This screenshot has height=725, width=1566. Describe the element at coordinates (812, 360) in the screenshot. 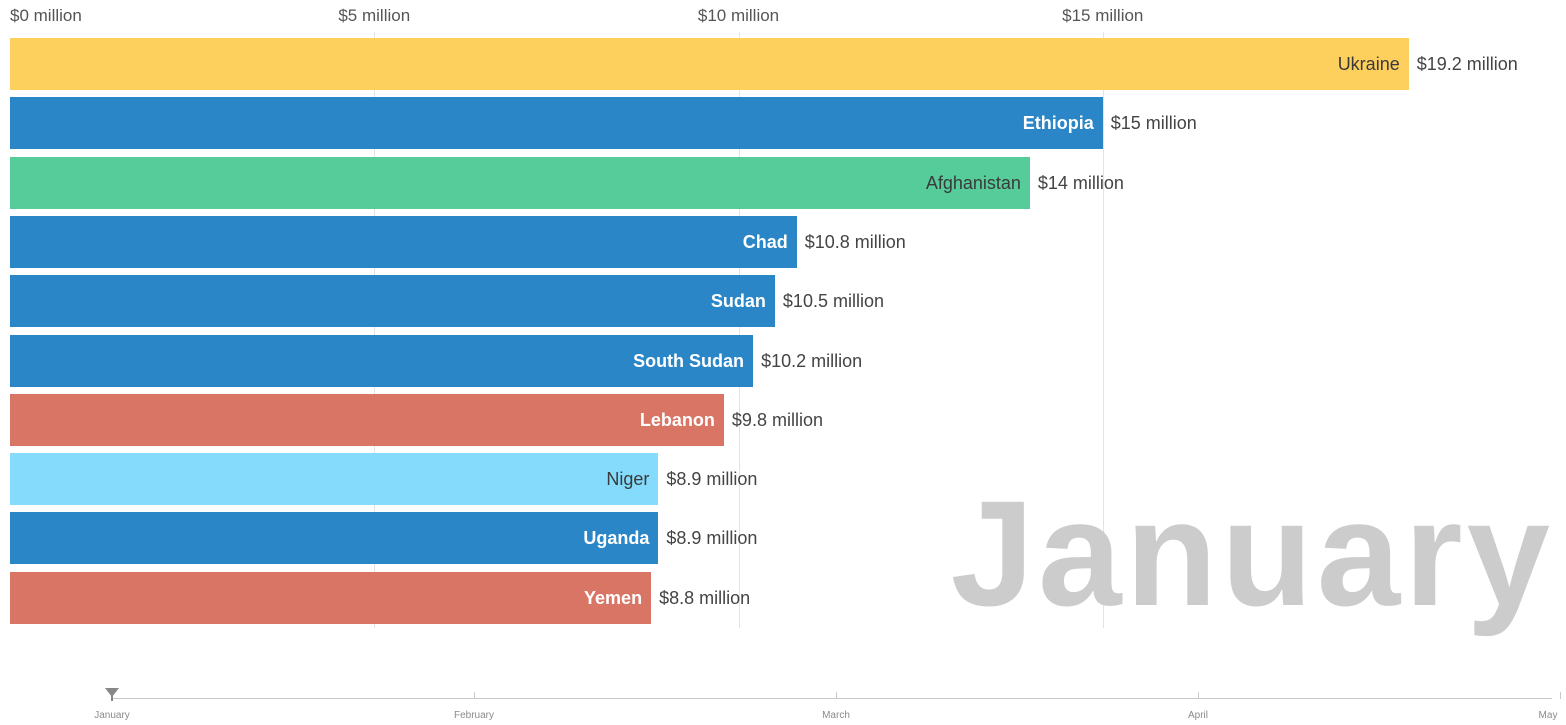

I see `bar-value-label: $10.2 million` at that location.